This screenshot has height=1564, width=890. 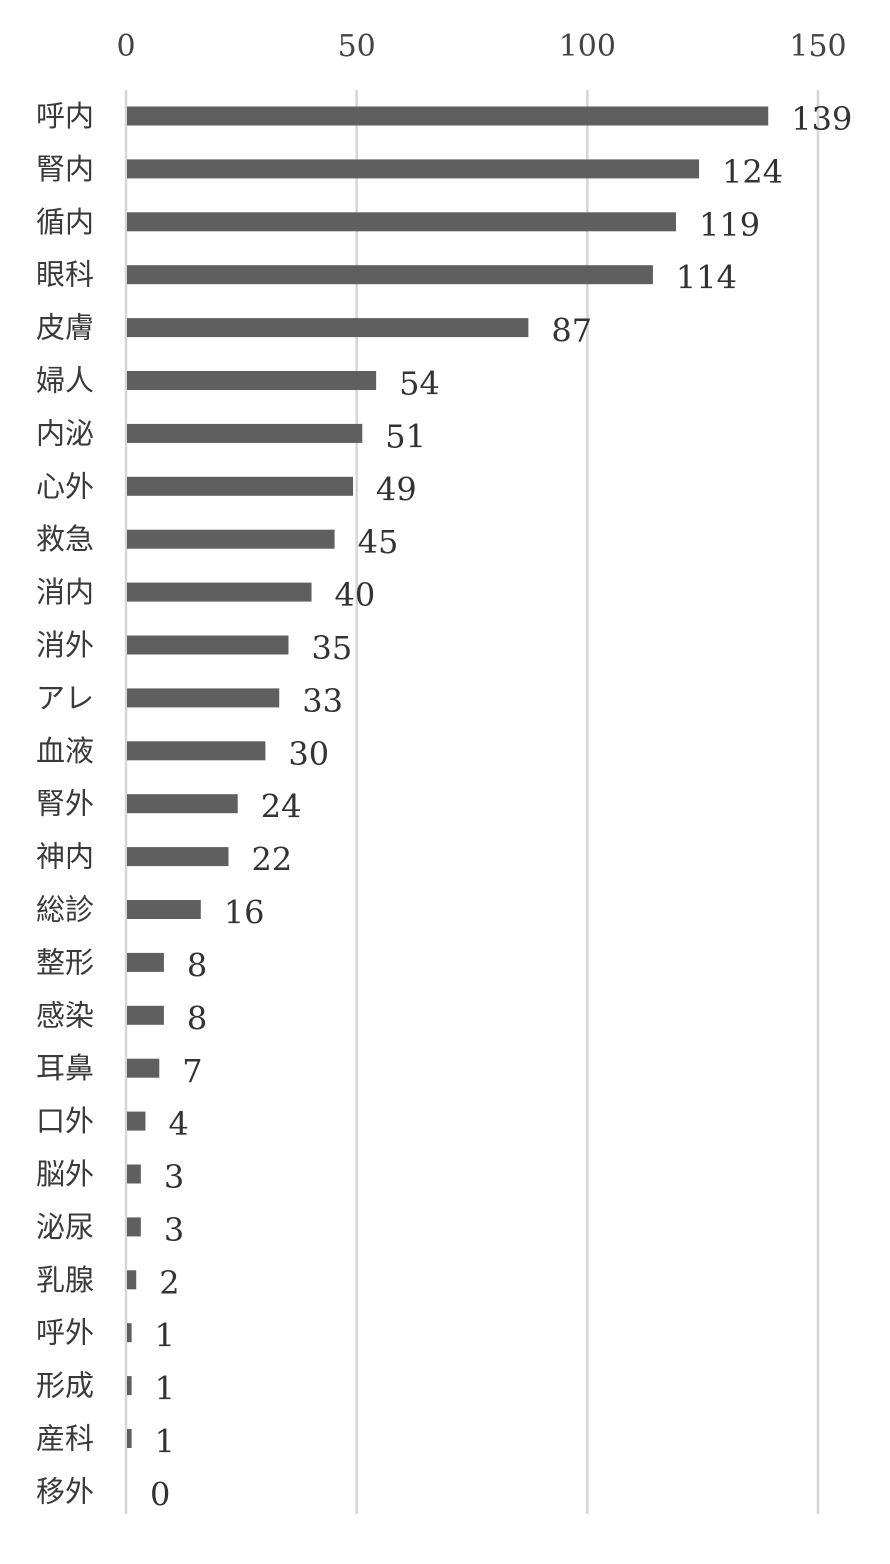 I want to click on value-label: 119, so click(x=729, y=225).